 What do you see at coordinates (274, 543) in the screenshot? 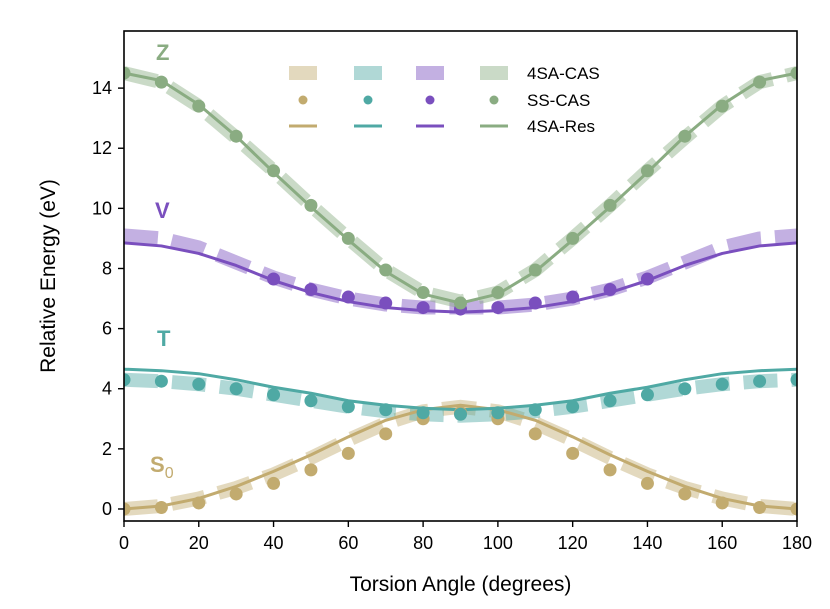
I see `x-tick-label: 40` at bounding box center [274, 543].